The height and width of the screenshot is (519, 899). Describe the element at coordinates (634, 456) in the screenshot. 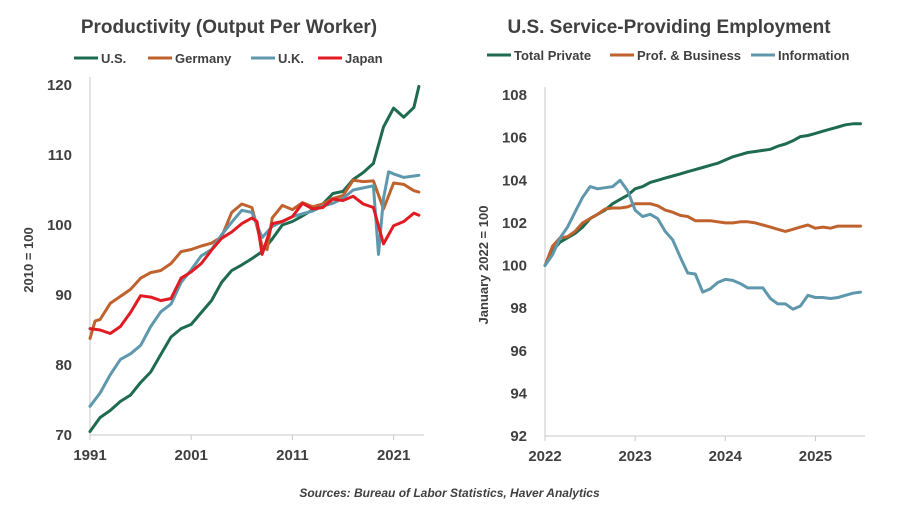

I see `x-tick-label: 2023` at that location.